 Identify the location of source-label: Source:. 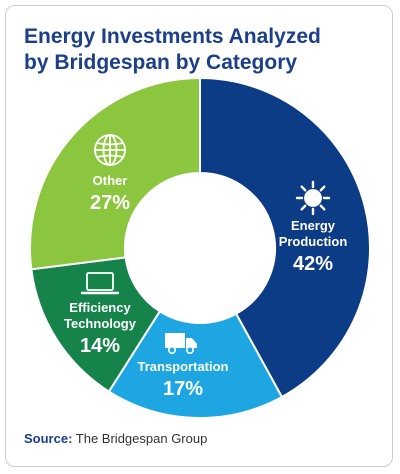
(48, 438).